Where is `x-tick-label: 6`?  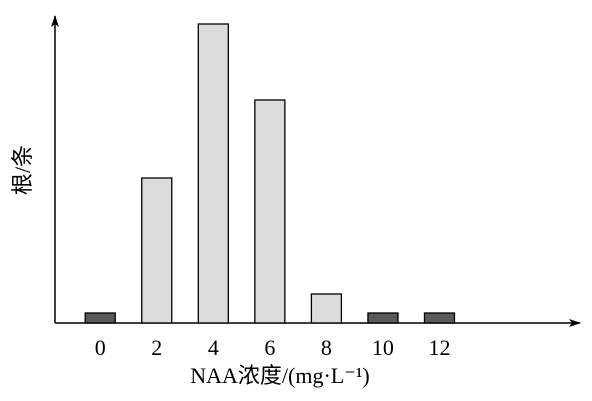
x-tick-label: 6 is located at coordinates (269, 347).